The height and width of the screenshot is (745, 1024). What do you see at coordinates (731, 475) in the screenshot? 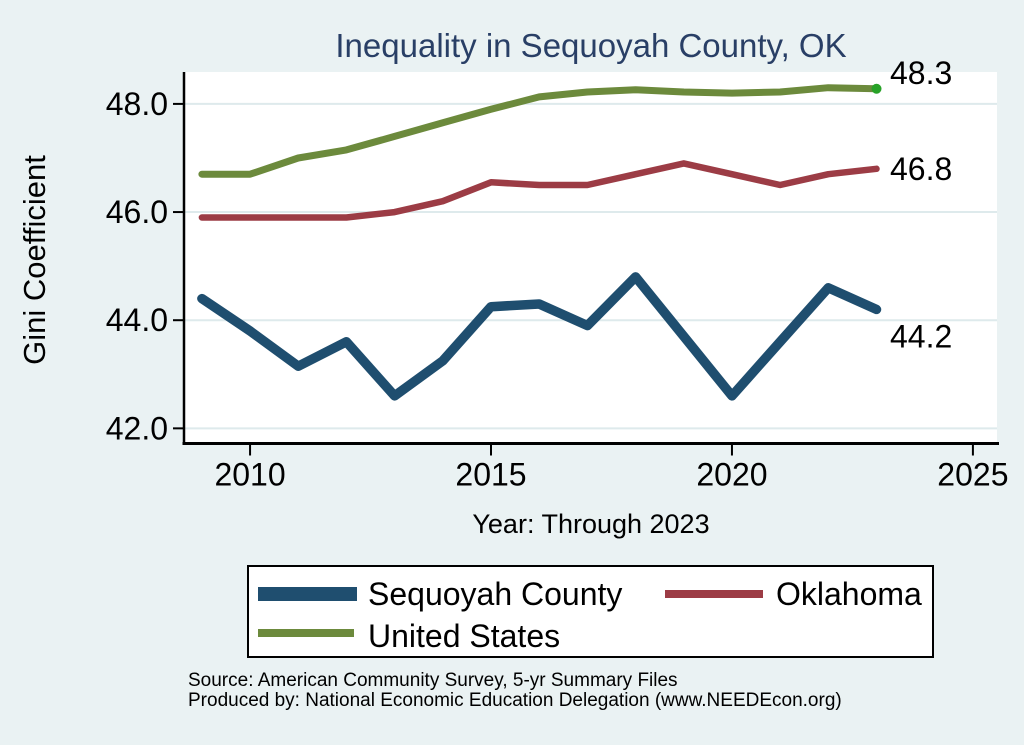
I see `x-tick-label-2020: 2020` at bounding box center [731, 475].